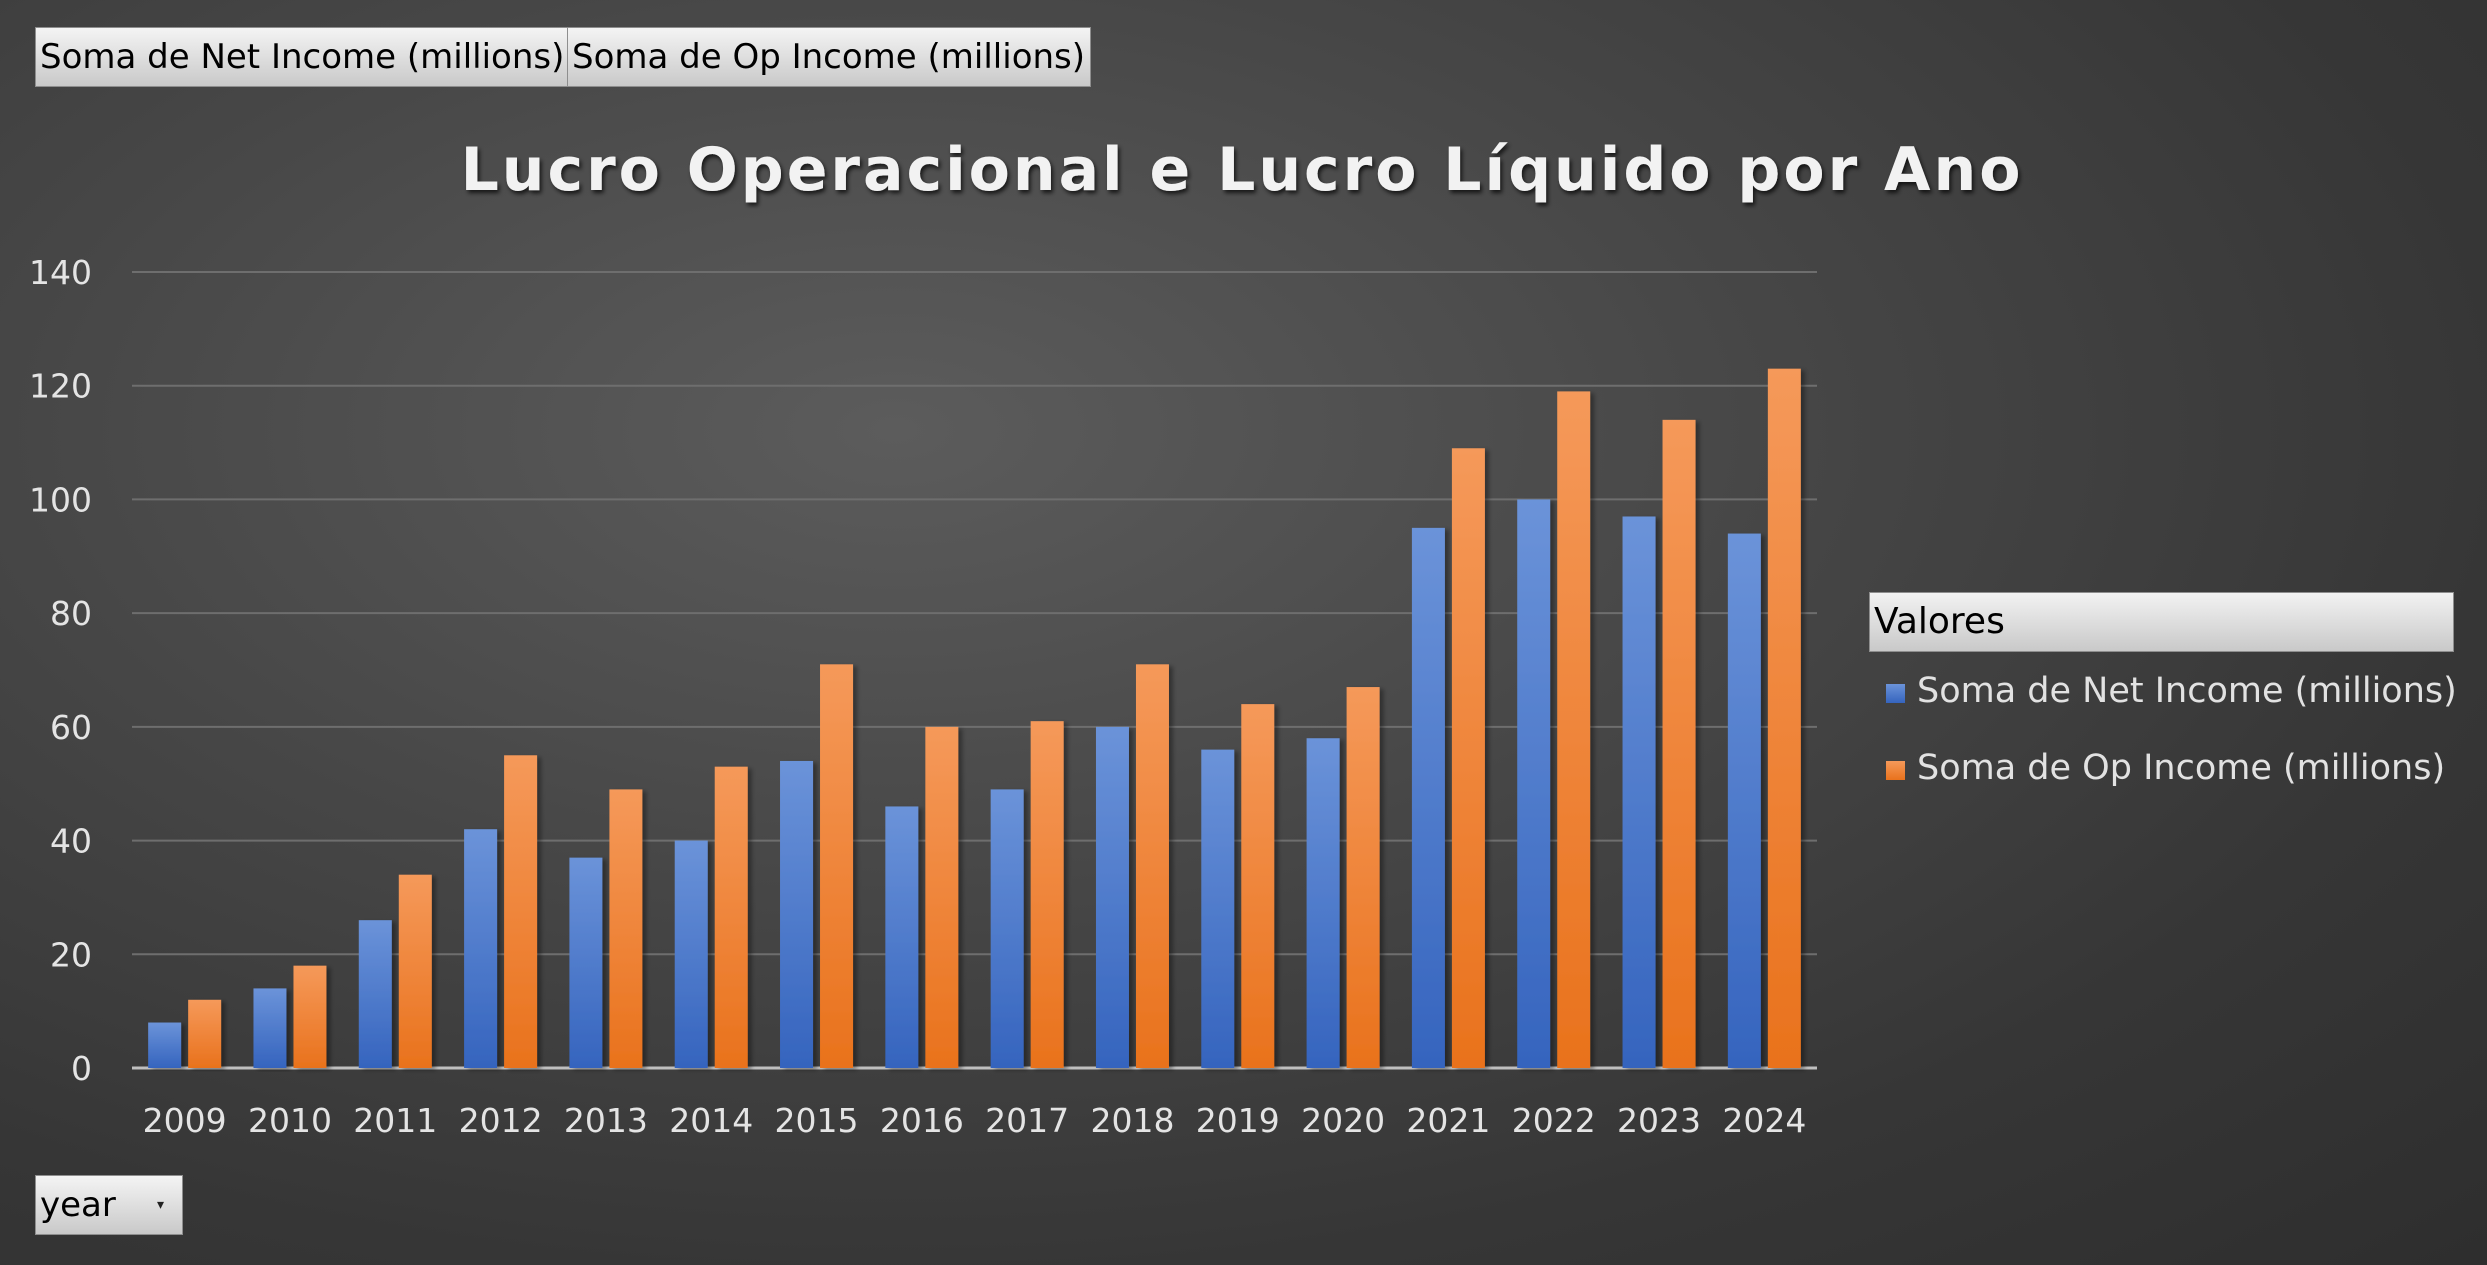  Describe the element at coordinates (160, 1205) in the screenshot. I see `dropdown-arrow-icon: ▾` at that location.